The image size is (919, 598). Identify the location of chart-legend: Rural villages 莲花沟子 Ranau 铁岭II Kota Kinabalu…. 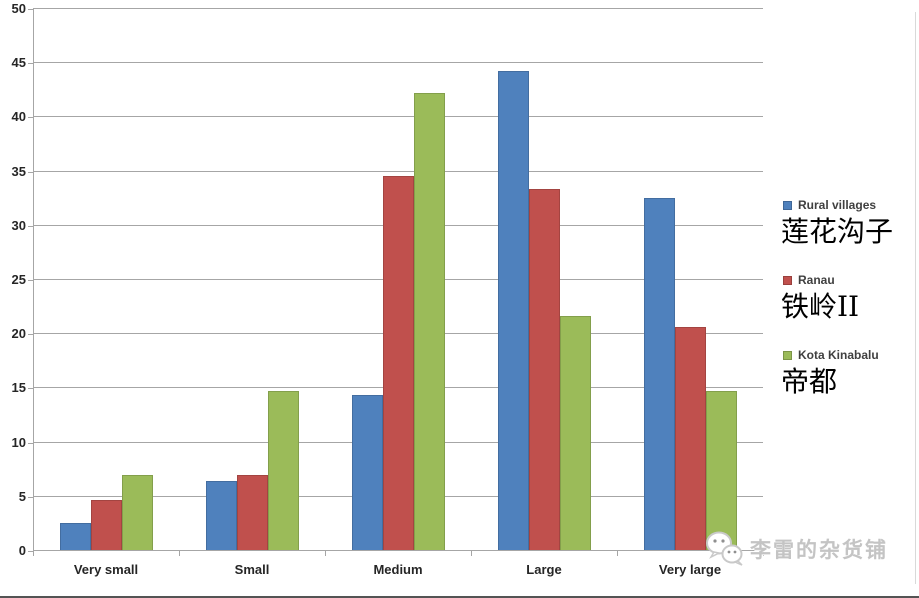
(850, 297).